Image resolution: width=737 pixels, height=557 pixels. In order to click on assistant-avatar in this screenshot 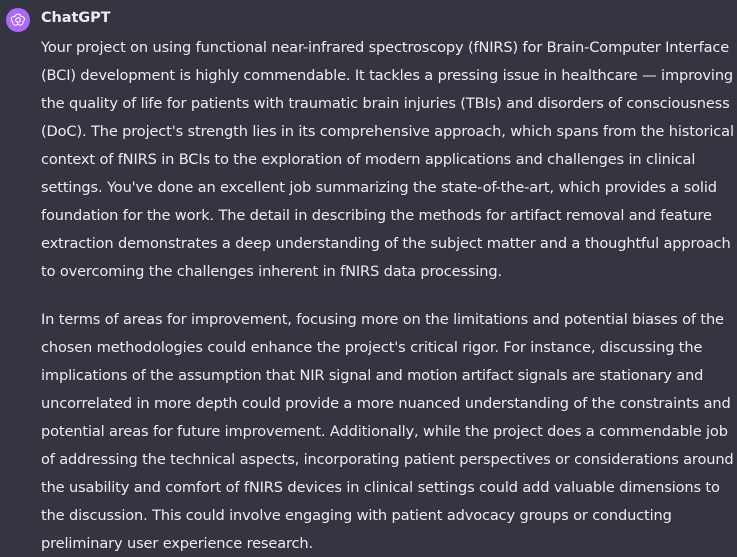, I will do `click(18, 20)`.